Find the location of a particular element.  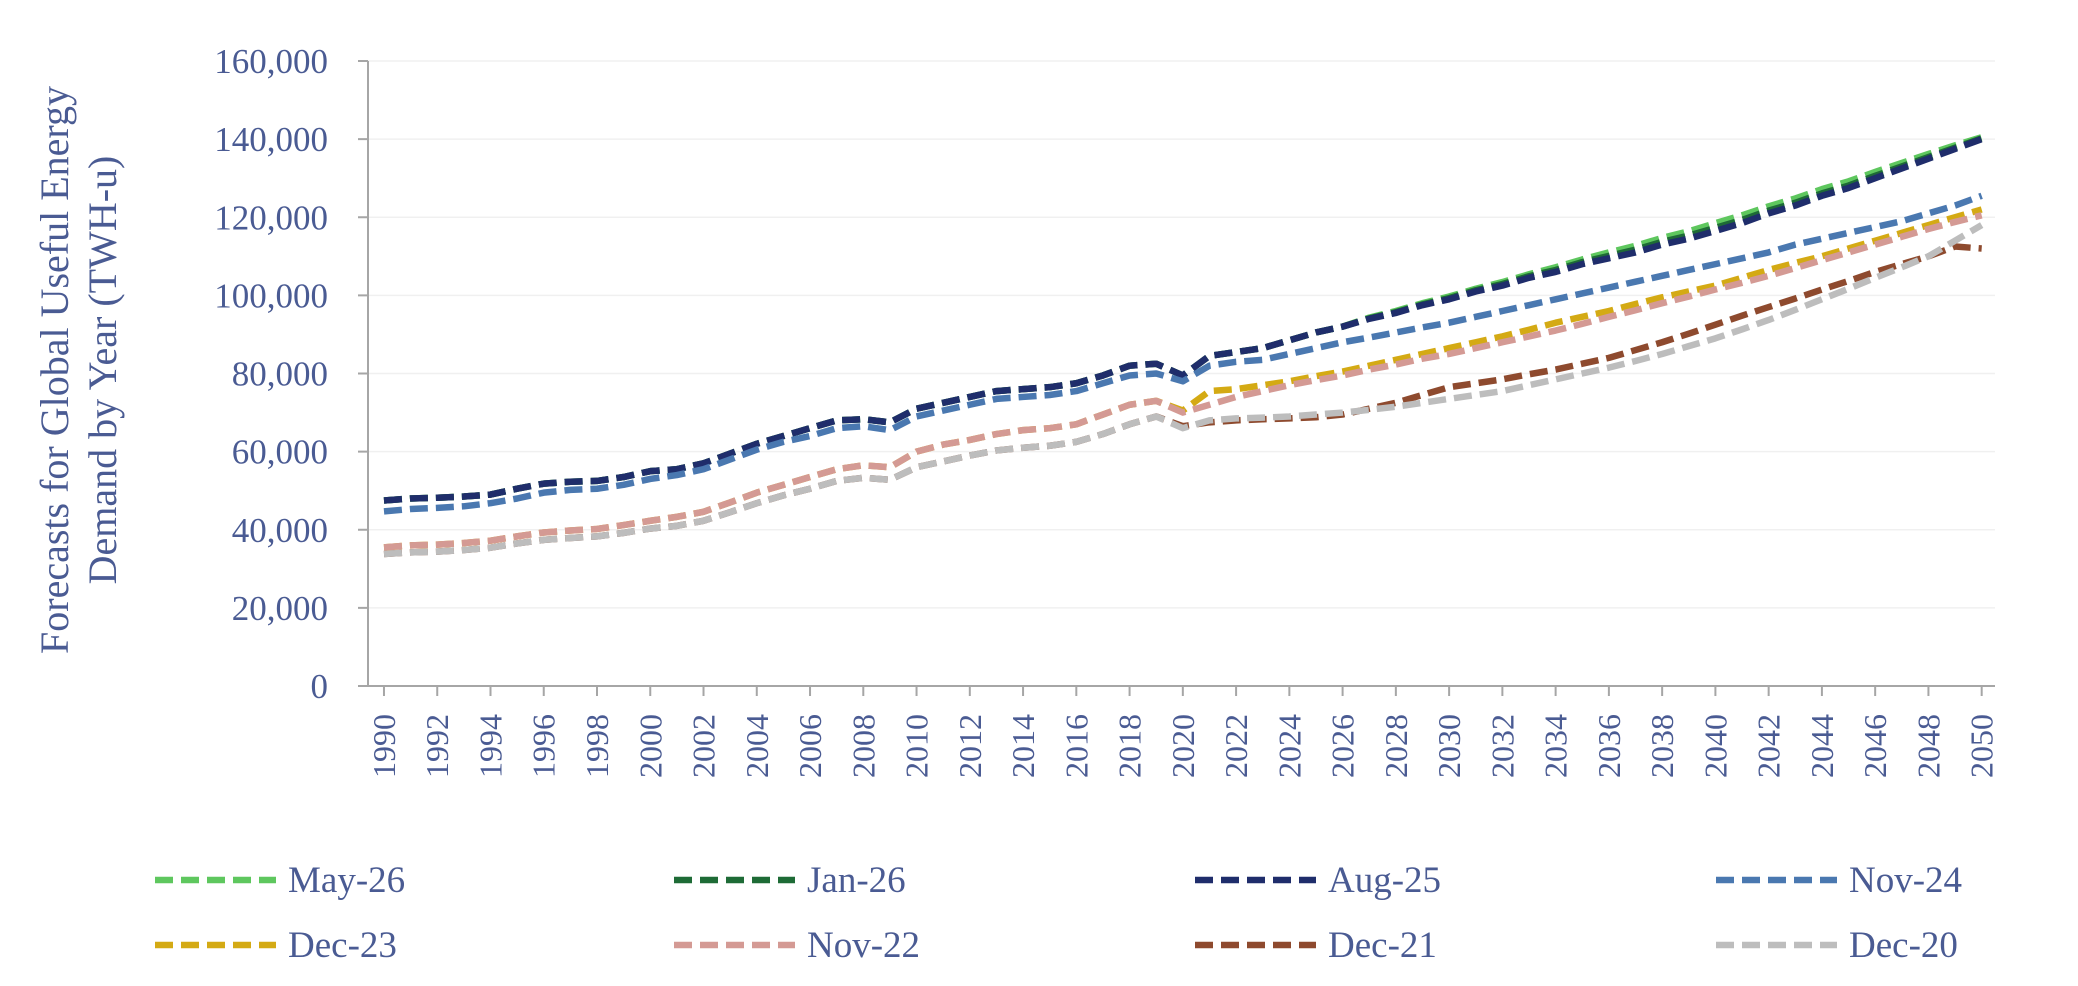

y-tick-label: 40,000 is located at coordinates (280, 530).